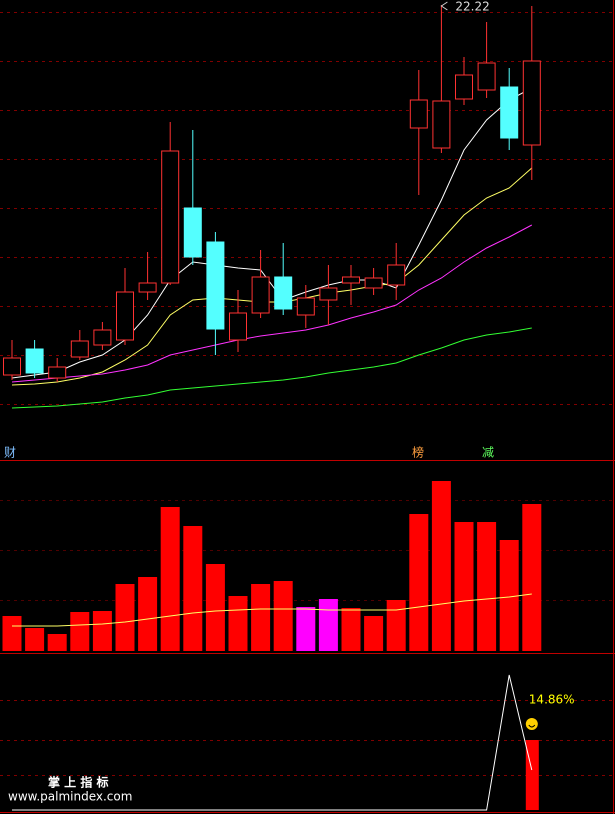 The height and width of the screenshot is (814, 615). Describe the element at coordinates (10, 453) in the screenshot. I see `panel-label: 财` at that location.